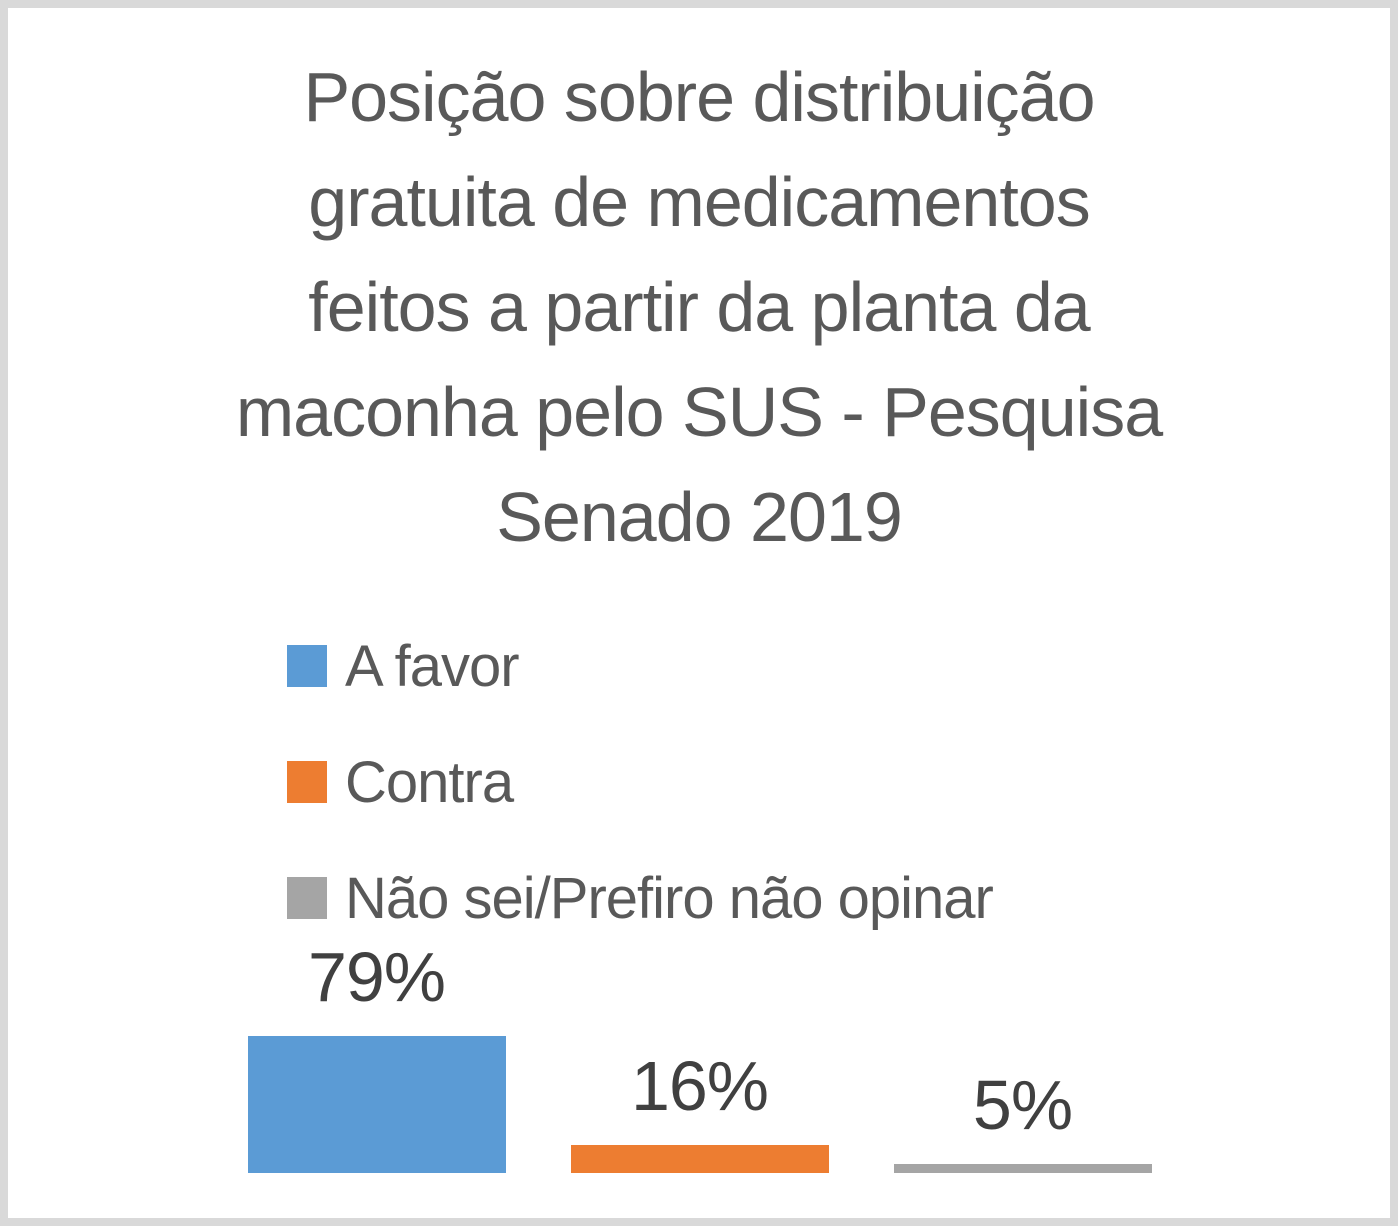 The width and height of the screenshot is (1398, 1226). I want to click on legend-swatch-contra, so click(307, 782).